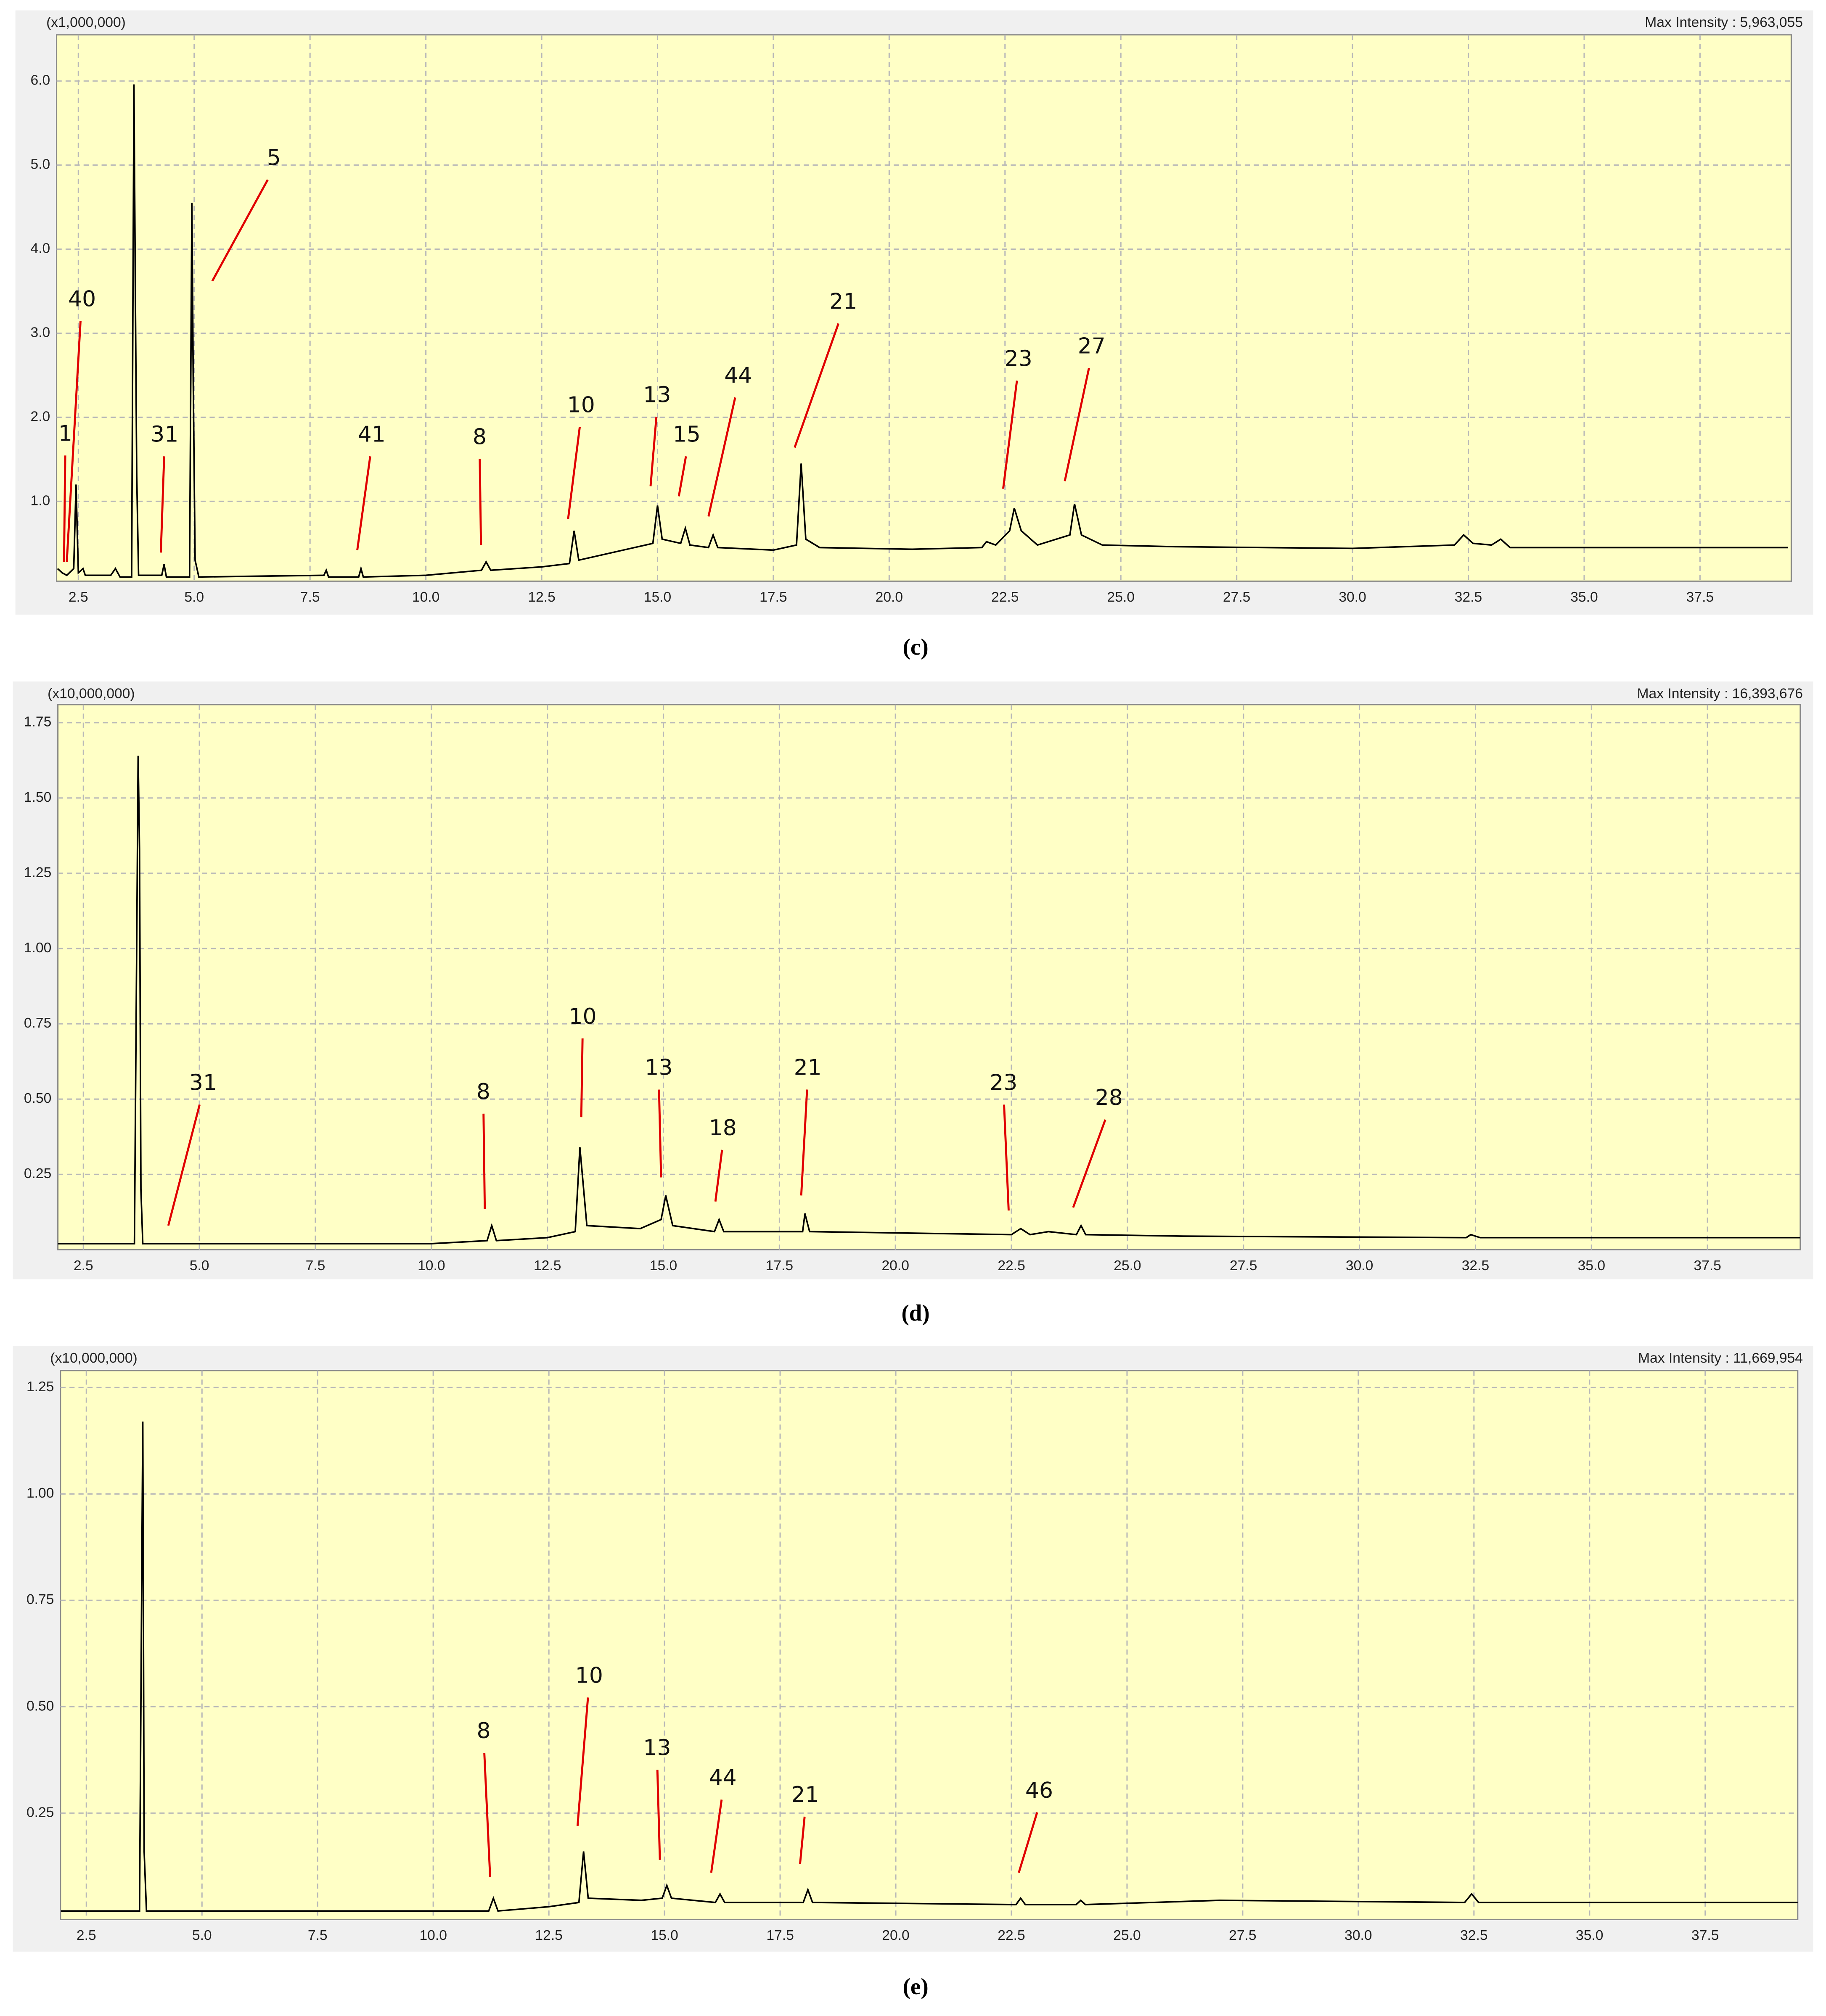 The image size is (1826, 2016). I want to click on y-tick-label: 1.50, so click(37, 798).